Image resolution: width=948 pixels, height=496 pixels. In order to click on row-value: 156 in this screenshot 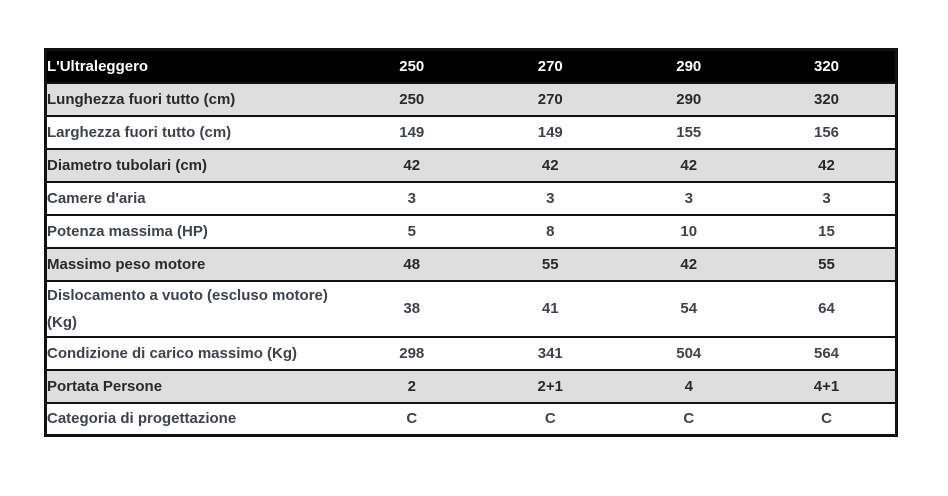, I will do `click(827, 132)`.